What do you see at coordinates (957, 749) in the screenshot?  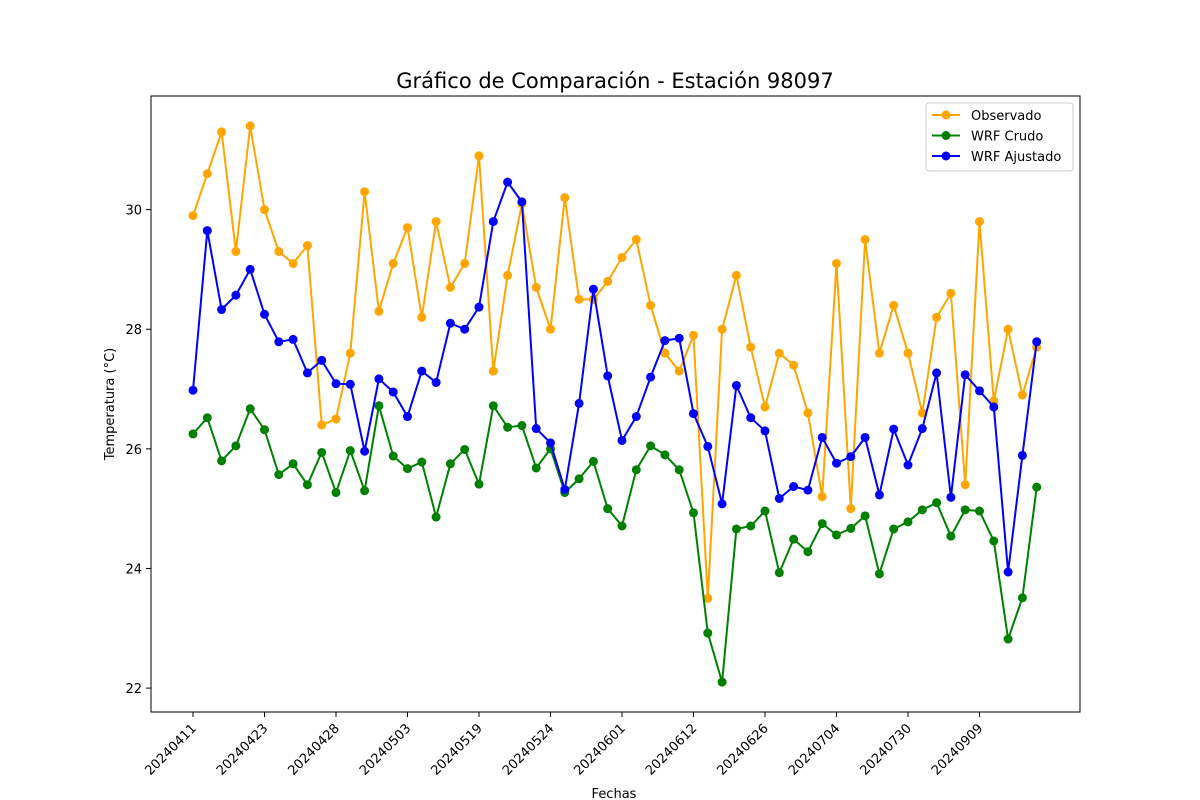 I see `x-tick-label: 20240909` at bounding box center [957, 749].